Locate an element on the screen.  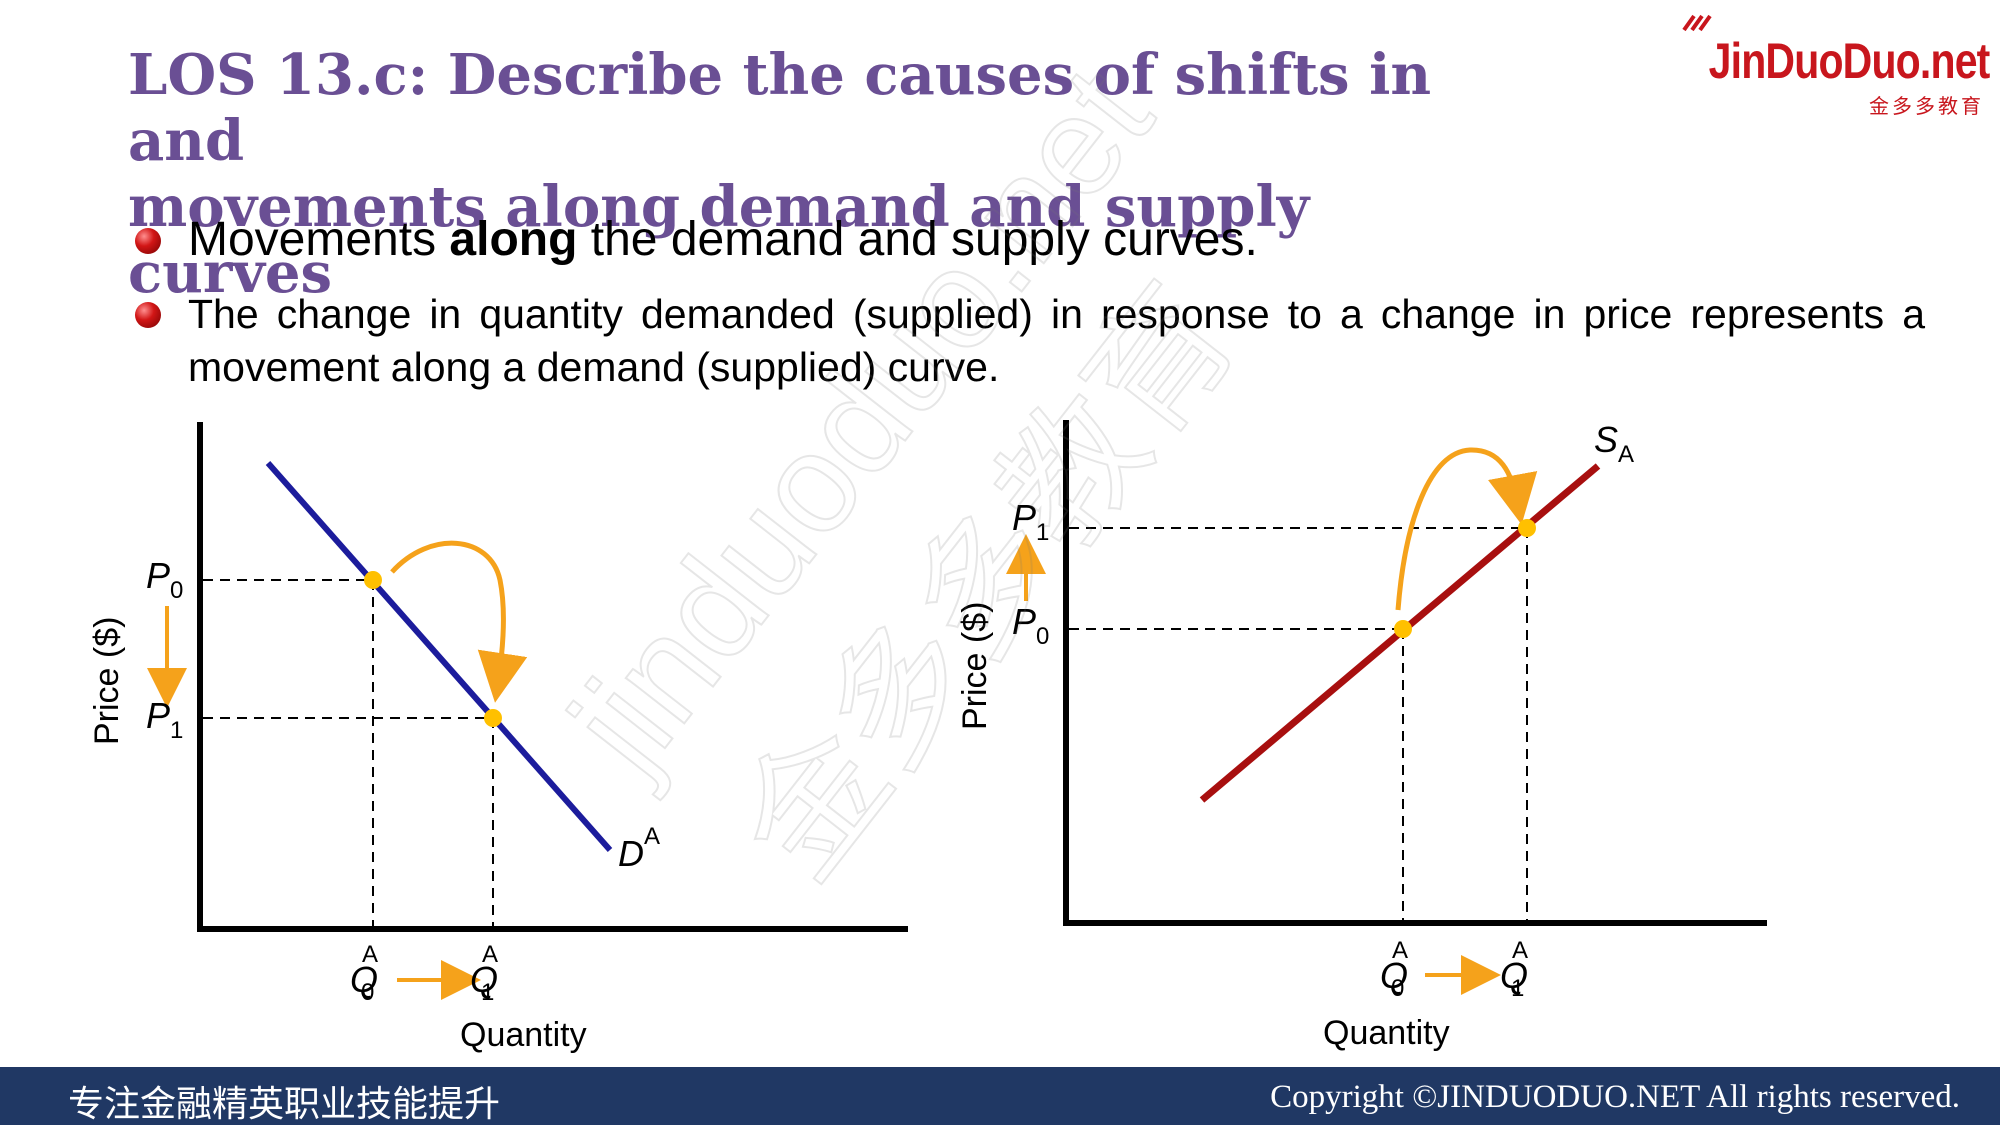
demand-point-p0 is located at coordinates (373, 580).